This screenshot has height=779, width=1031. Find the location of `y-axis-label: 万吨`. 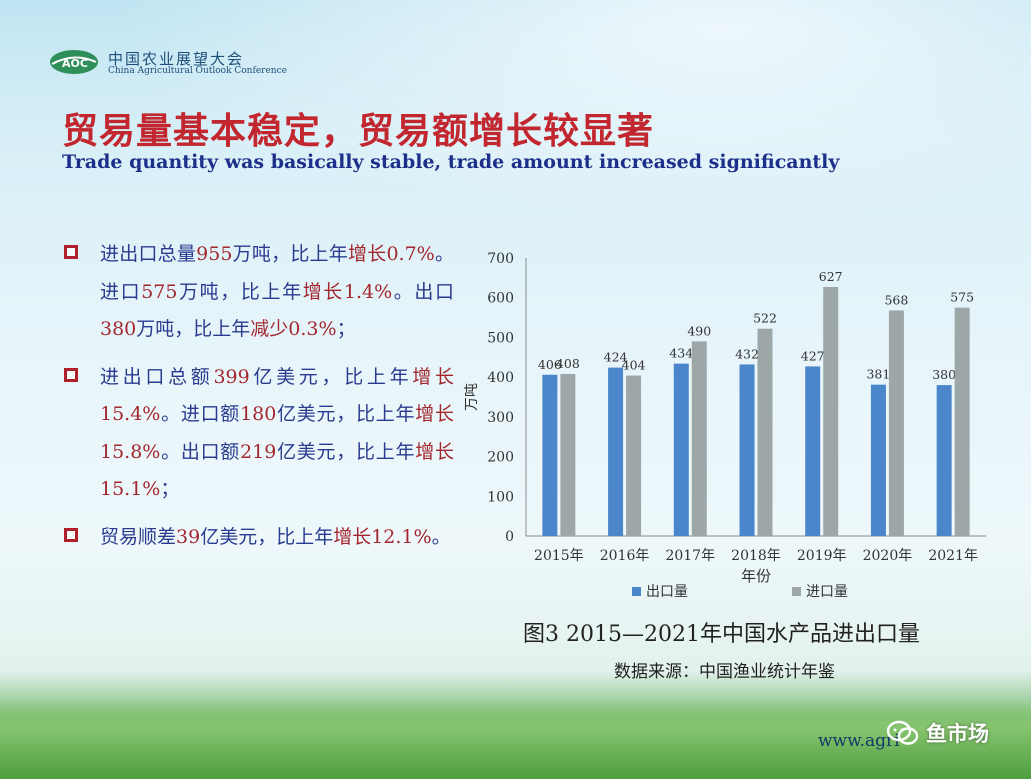

y-axis-label: 万吨 is located at coordinates (472, 397).